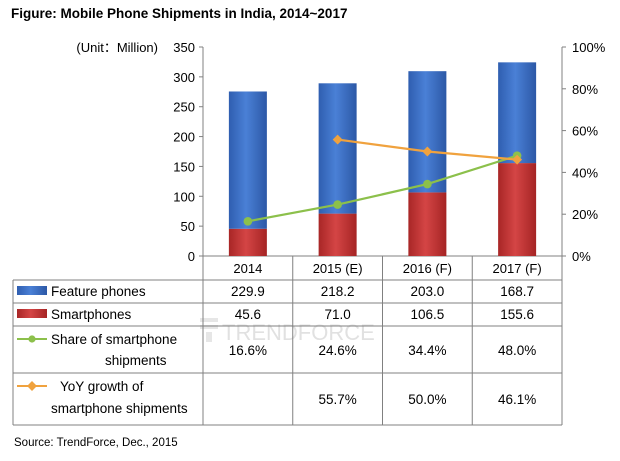 This screenshot has width=620, height=461. Describe the element at coordinates (338, 291) in the screenshot. I see `table-value-cell: 218.2` at that location.